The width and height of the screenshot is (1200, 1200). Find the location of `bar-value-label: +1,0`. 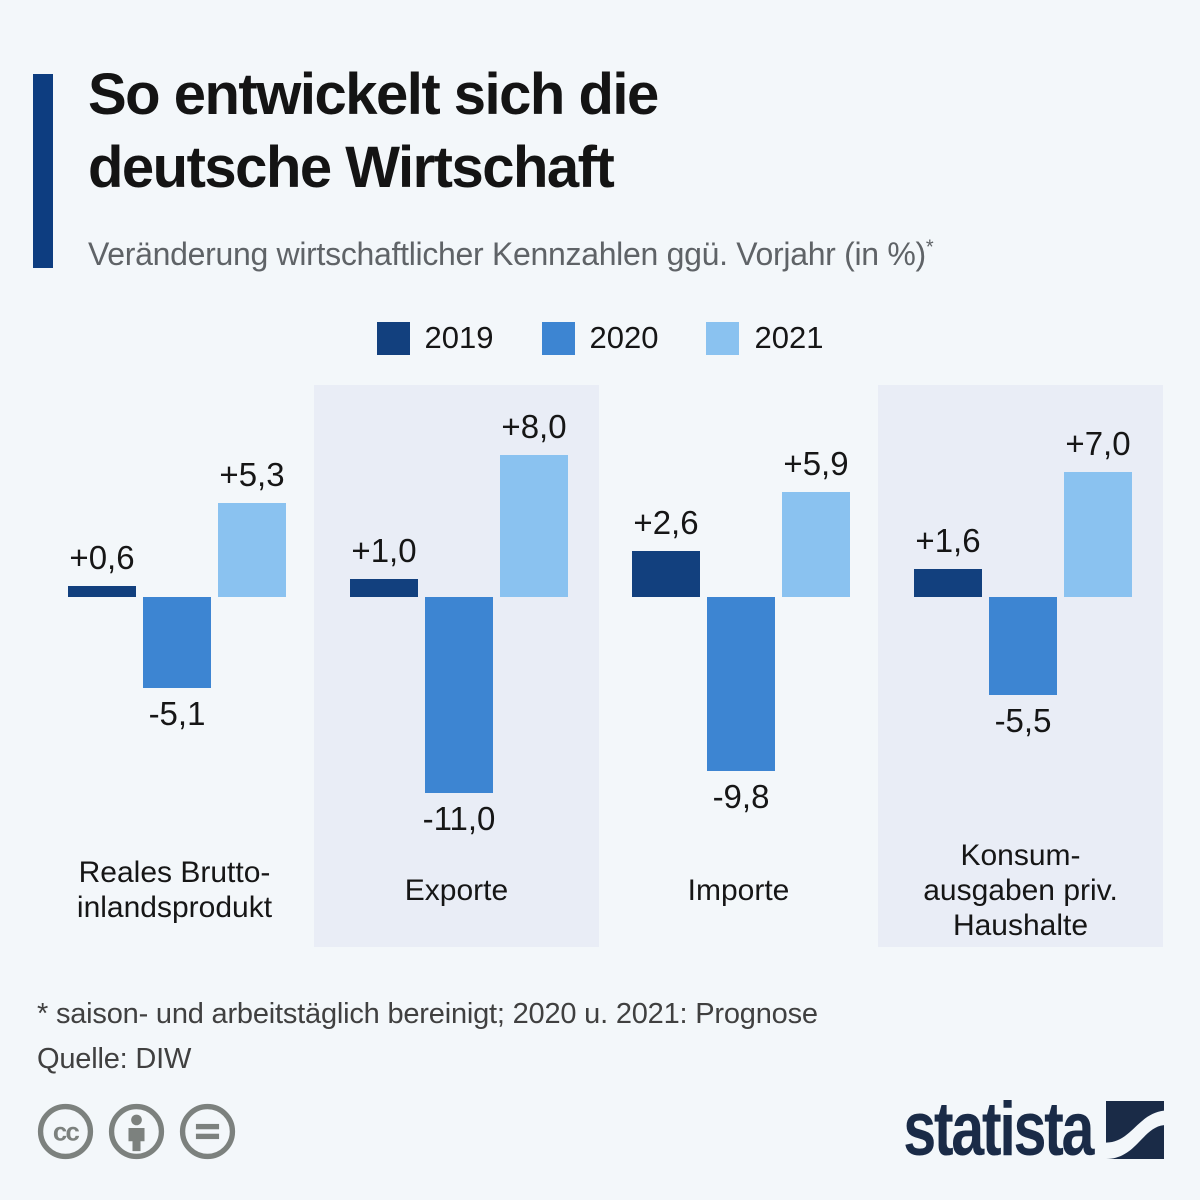

bar-value-label: +1,0 is located at coordinates (384, 550).